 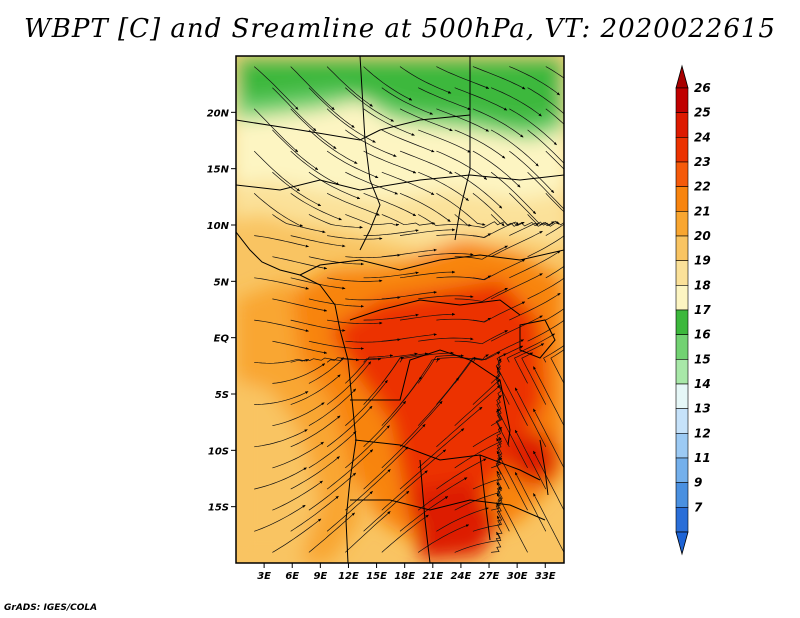 I want to click on lat-label: 5N, so click(x=222, y=282).